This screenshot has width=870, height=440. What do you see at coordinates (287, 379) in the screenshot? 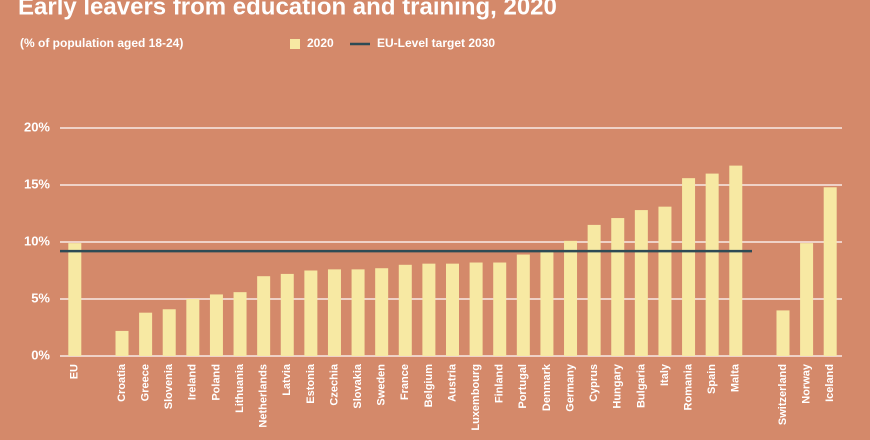
I see `x-tick-label: Latvia` at bounding box center [287, 379].